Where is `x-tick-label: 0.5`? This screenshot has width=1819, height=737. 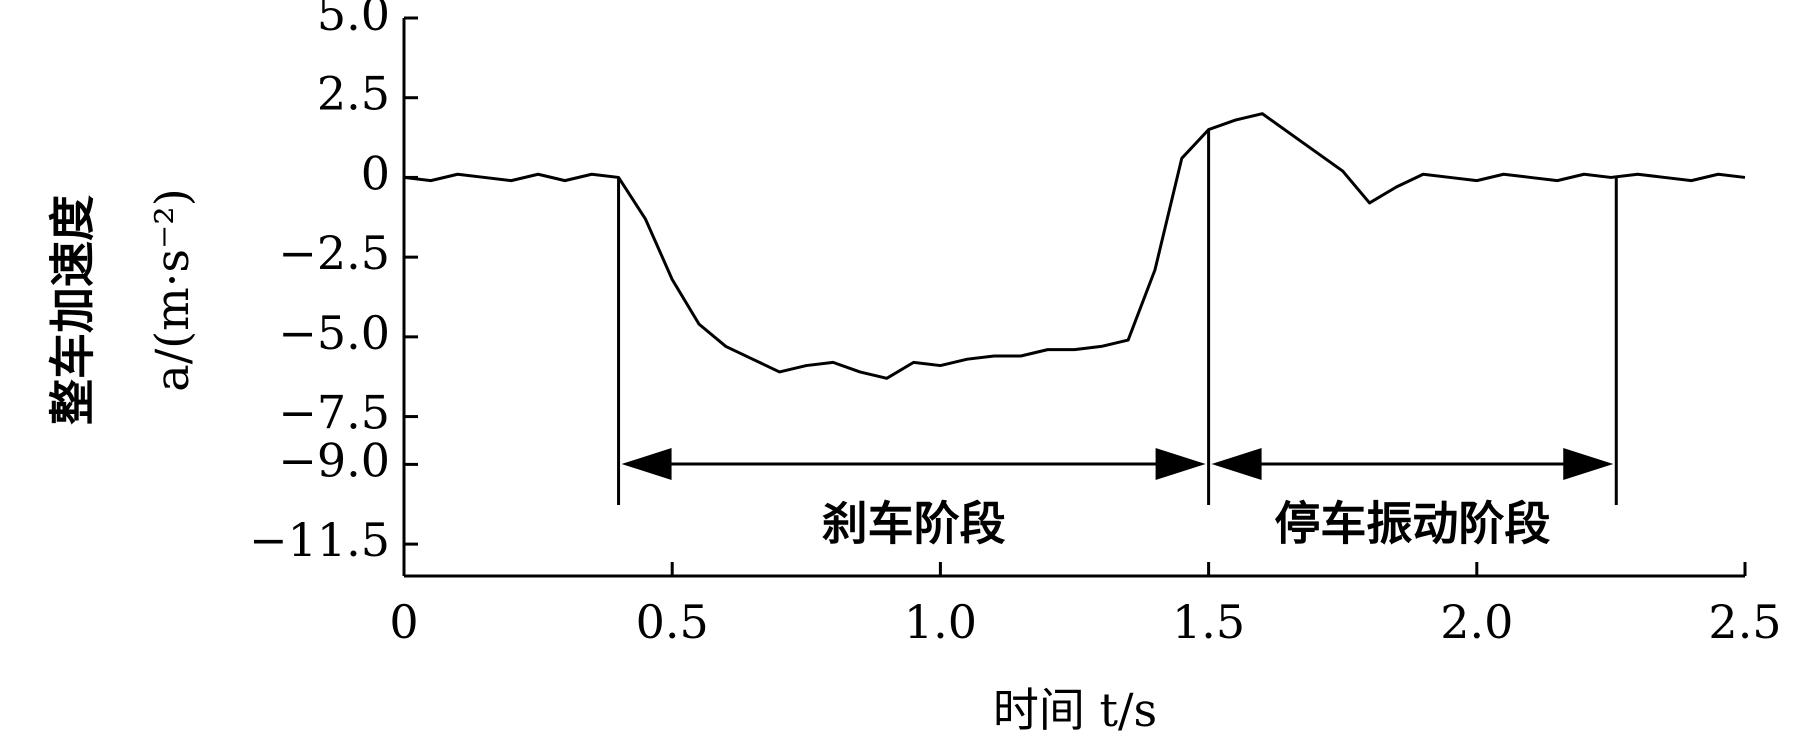 x-tick-label: 0.5 is located at coordinates (672, 622).